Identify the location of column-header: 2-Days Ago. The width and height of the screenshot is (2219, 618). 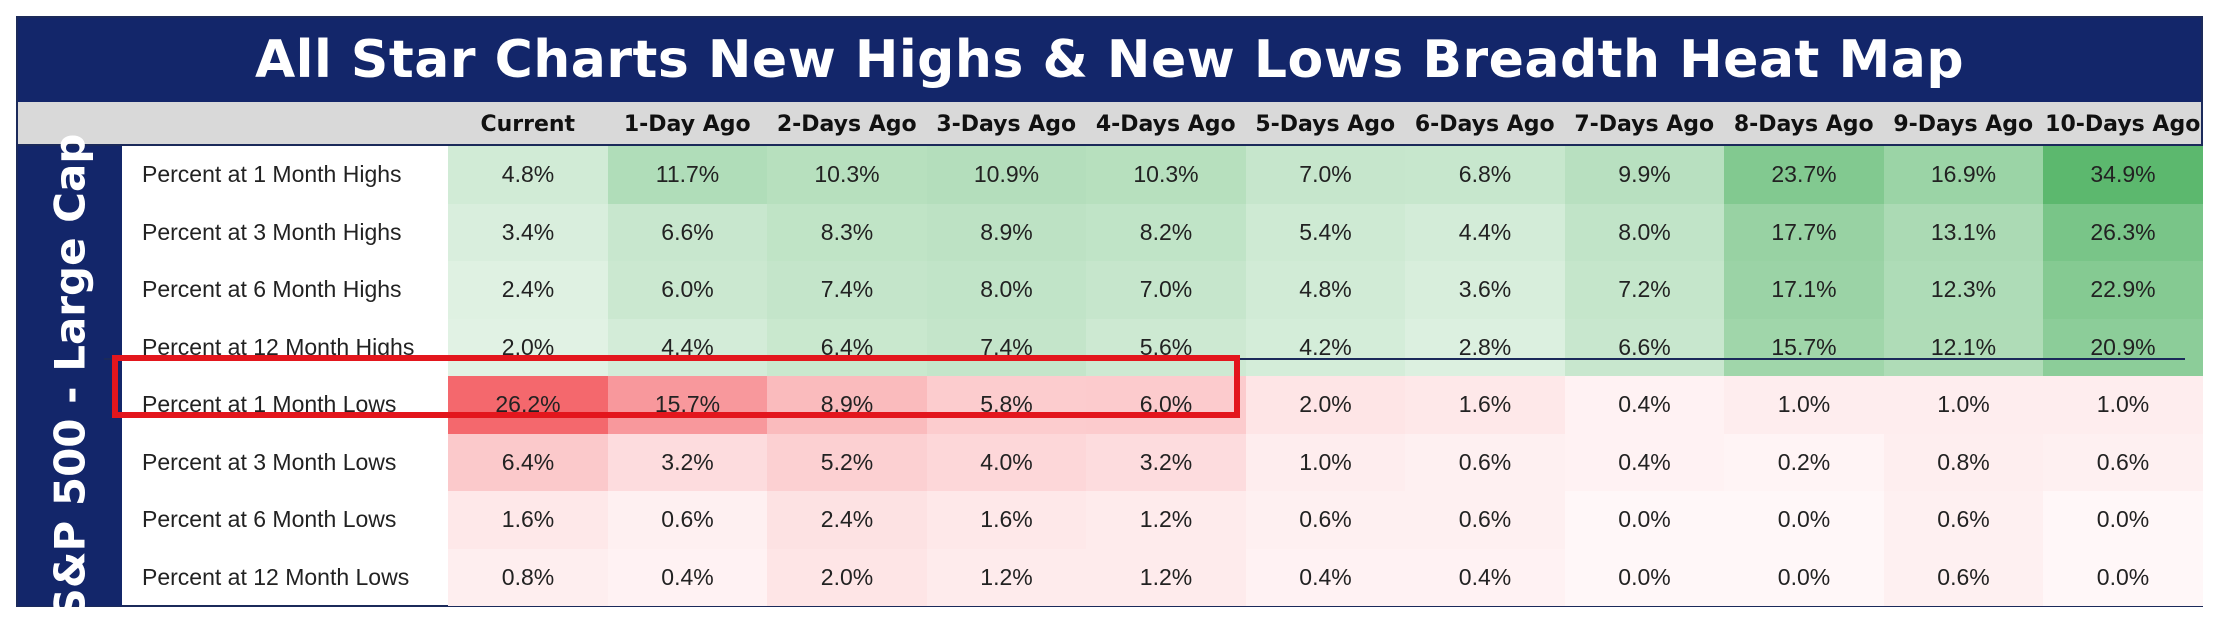
(846, 124).